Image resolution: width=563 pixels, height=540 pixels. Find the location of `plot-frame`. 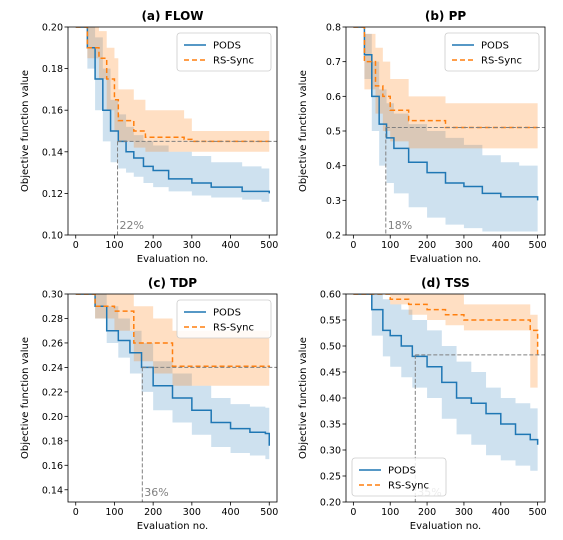

plot-frame is located at coordinates (172, 398).